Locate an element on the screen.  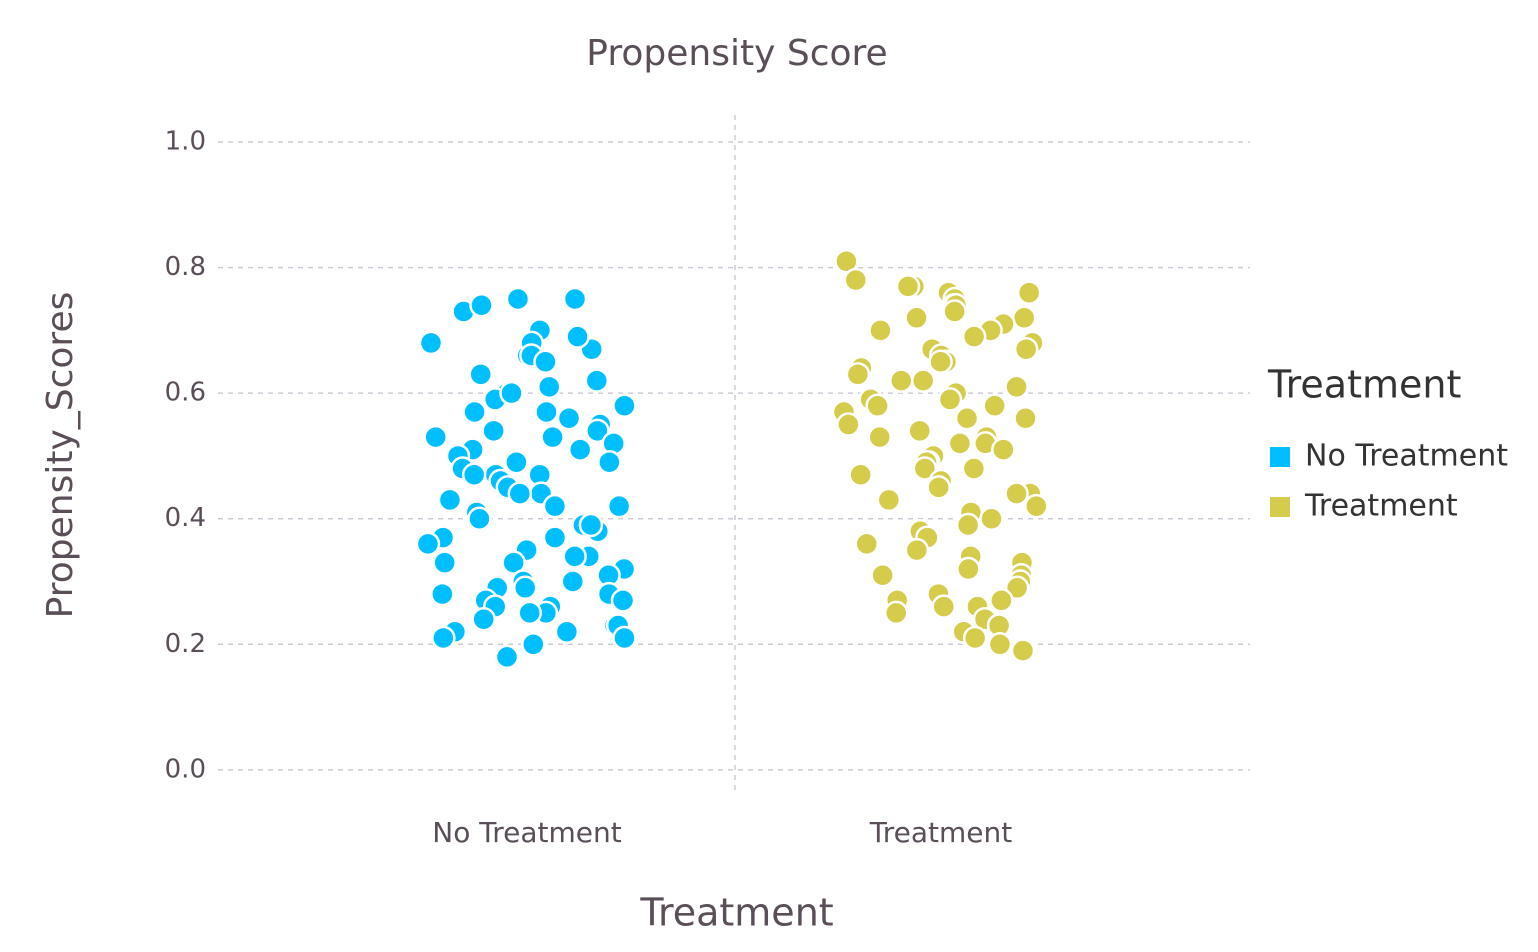
y-axis-label: Propensity_Scores is located at coordinates (60, 455).